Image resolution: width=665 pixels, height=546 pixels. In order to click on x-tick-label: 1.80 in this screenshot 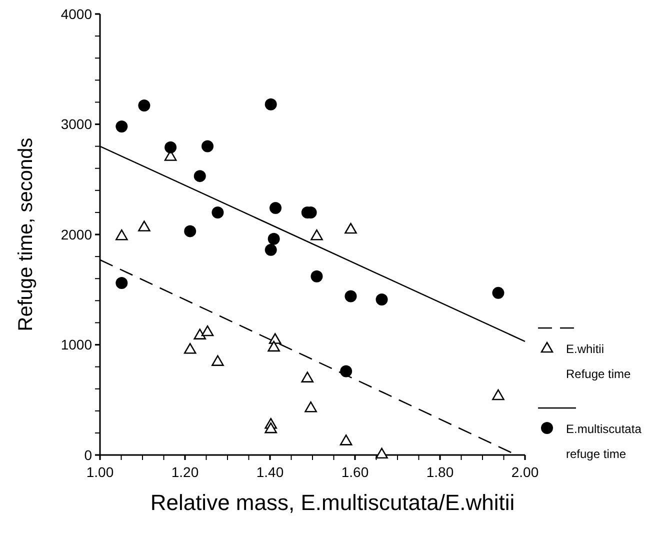, I will do `click(440, 472)`.